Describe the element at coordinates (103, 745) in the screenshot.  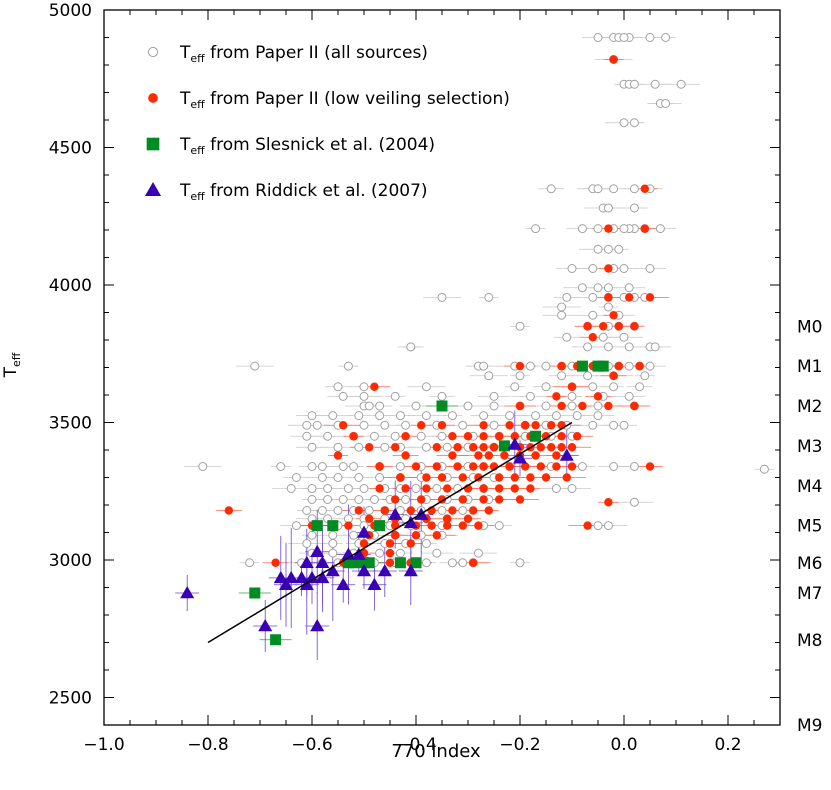
I see `x-tick-label: −1.0` at that location.